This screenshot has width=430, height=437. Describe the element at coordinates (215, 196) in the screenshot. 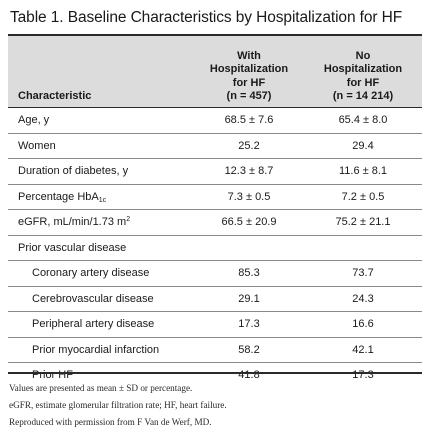

I see `table-row: Percentage HbA1c 7.3 ± 0.5 7.2 ± 0.5` at that location.